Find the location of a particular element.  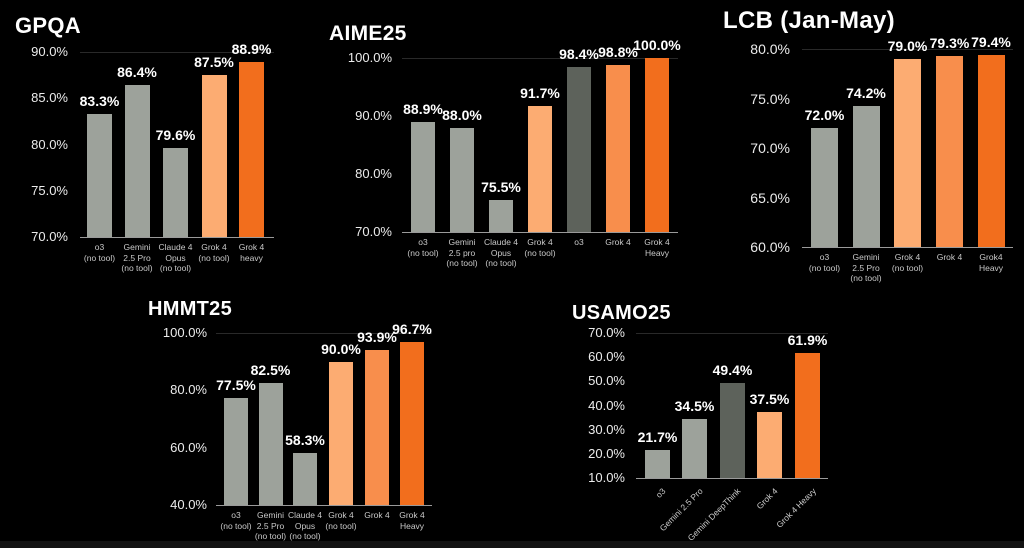

bar-value-label: 61.9% is located at coordinates (807, 339).